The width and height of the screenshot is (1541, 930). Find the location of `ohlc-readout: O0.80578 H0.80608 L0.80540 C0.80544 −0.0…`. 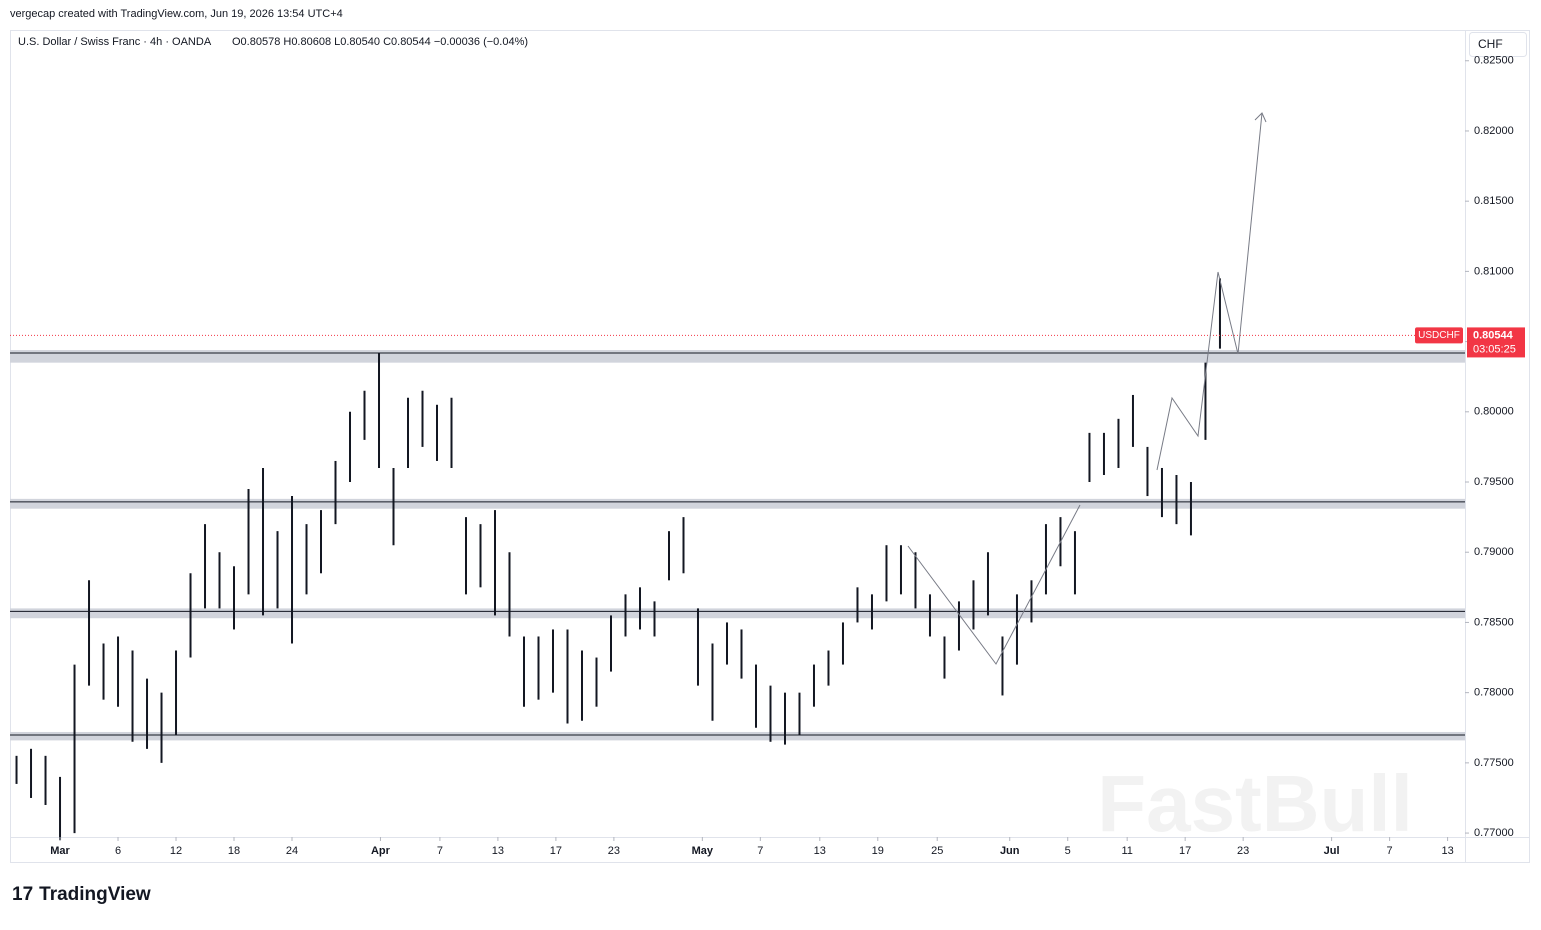

ohlc-readout: O0.80578 H0.80608 L0.80540 C0.80544 −0.0… is located at coordinates (380, 42).